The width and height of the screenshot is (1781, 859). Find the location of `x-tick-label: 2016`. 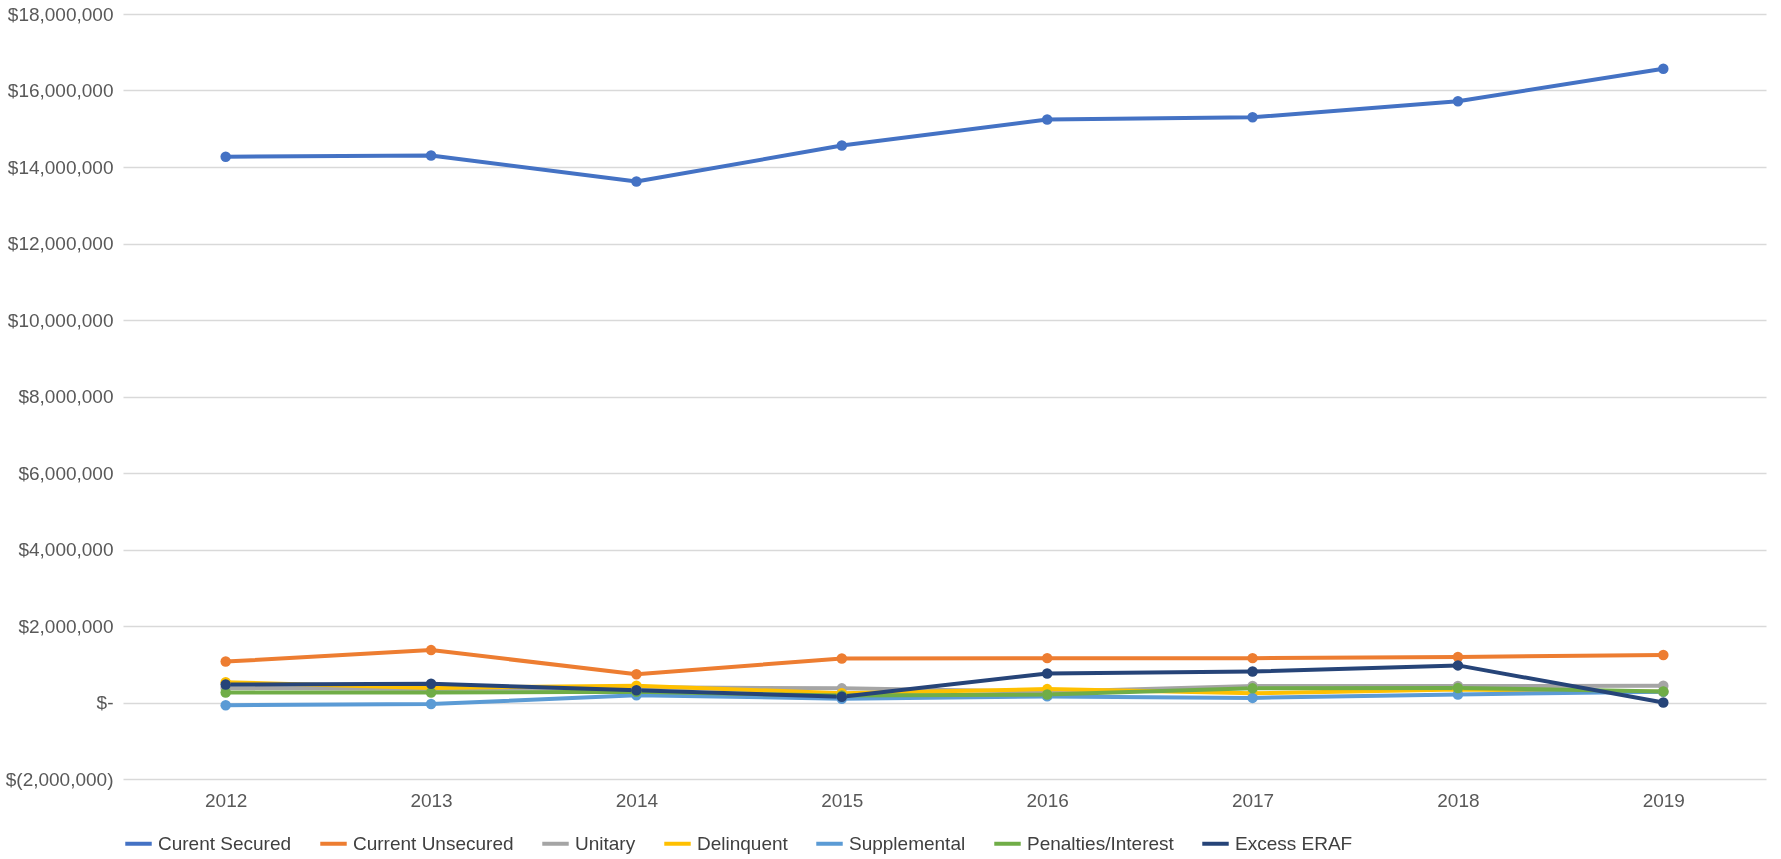

x-tick-label: 2016 is located at coordinates (1047, 800).